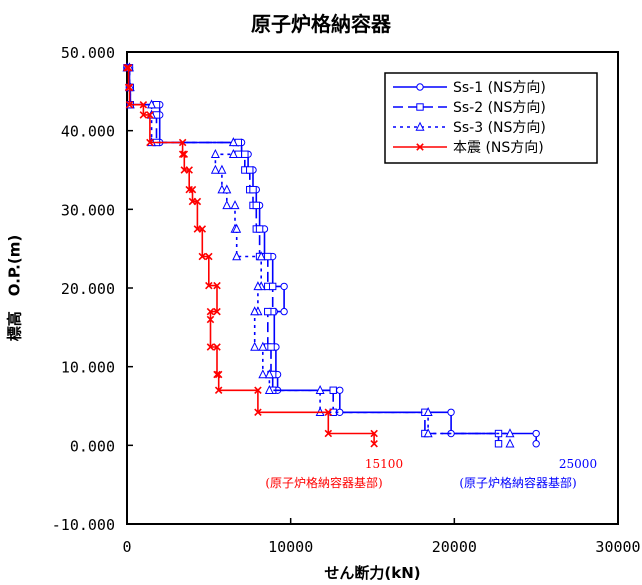  Describe the element at coordinates (83, 525) in the screenshot. I see `y-tick-label: -10.000` at that location.